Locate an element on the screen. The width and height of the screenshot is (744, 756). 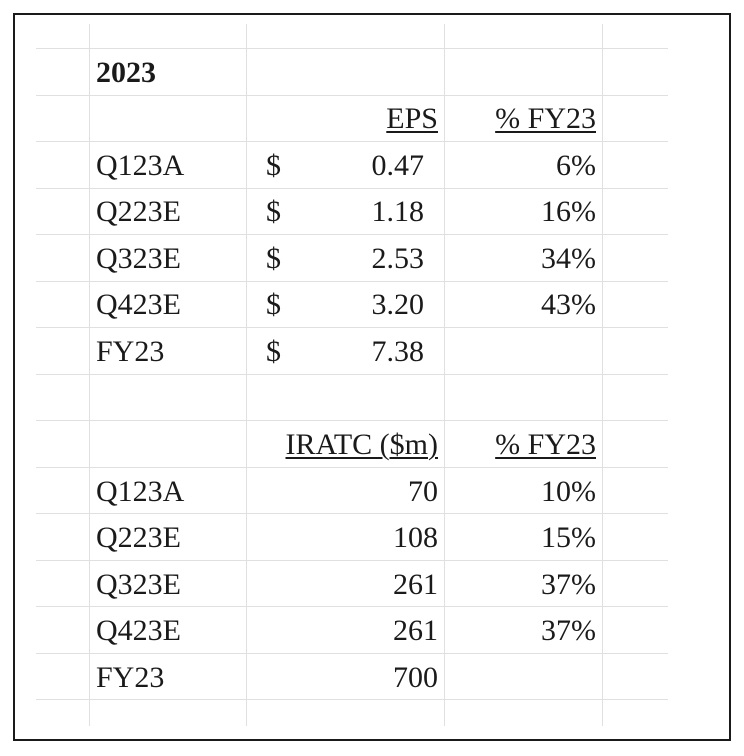
iratc-row-value: 70 is located at coordinates (423, 491).